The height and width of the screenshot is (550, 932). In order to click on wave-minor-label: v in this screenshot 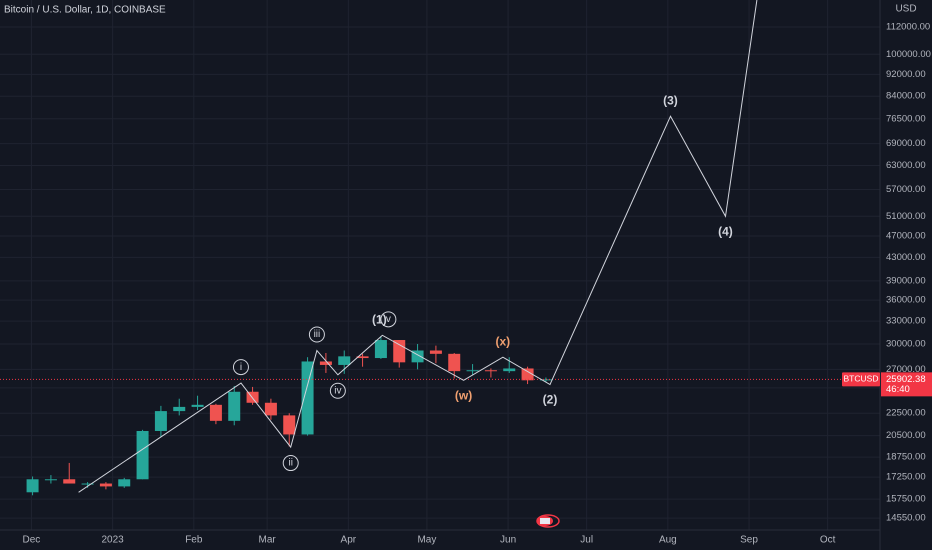, I will do `click(388, 319)`.